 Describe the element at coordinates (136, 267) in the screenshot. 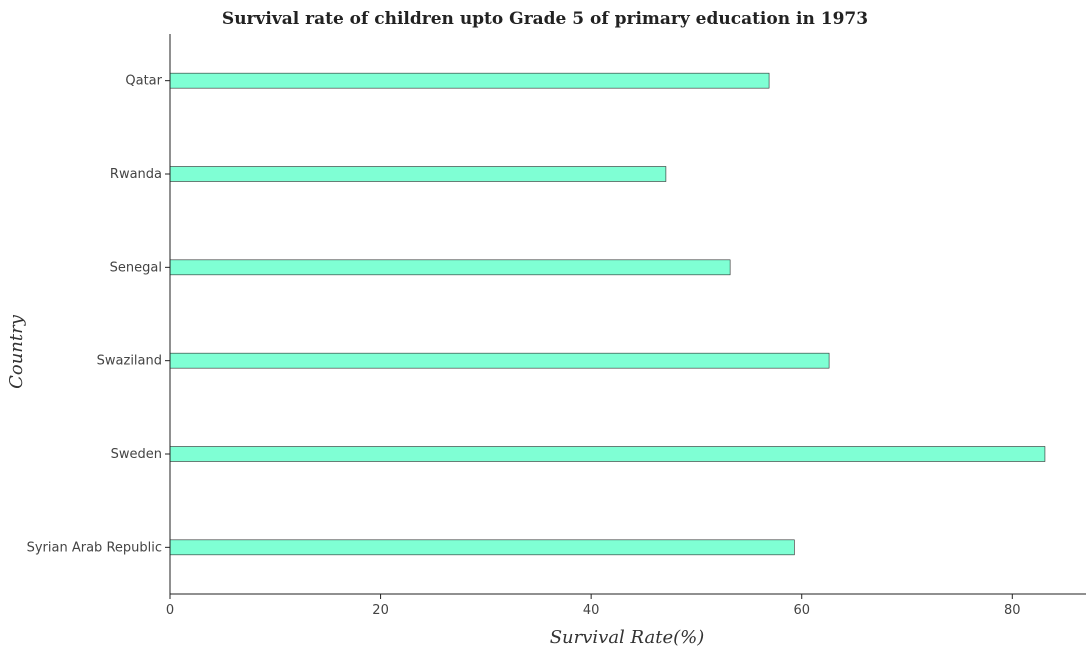

I see `y-tick-label: Senegal` at that location.